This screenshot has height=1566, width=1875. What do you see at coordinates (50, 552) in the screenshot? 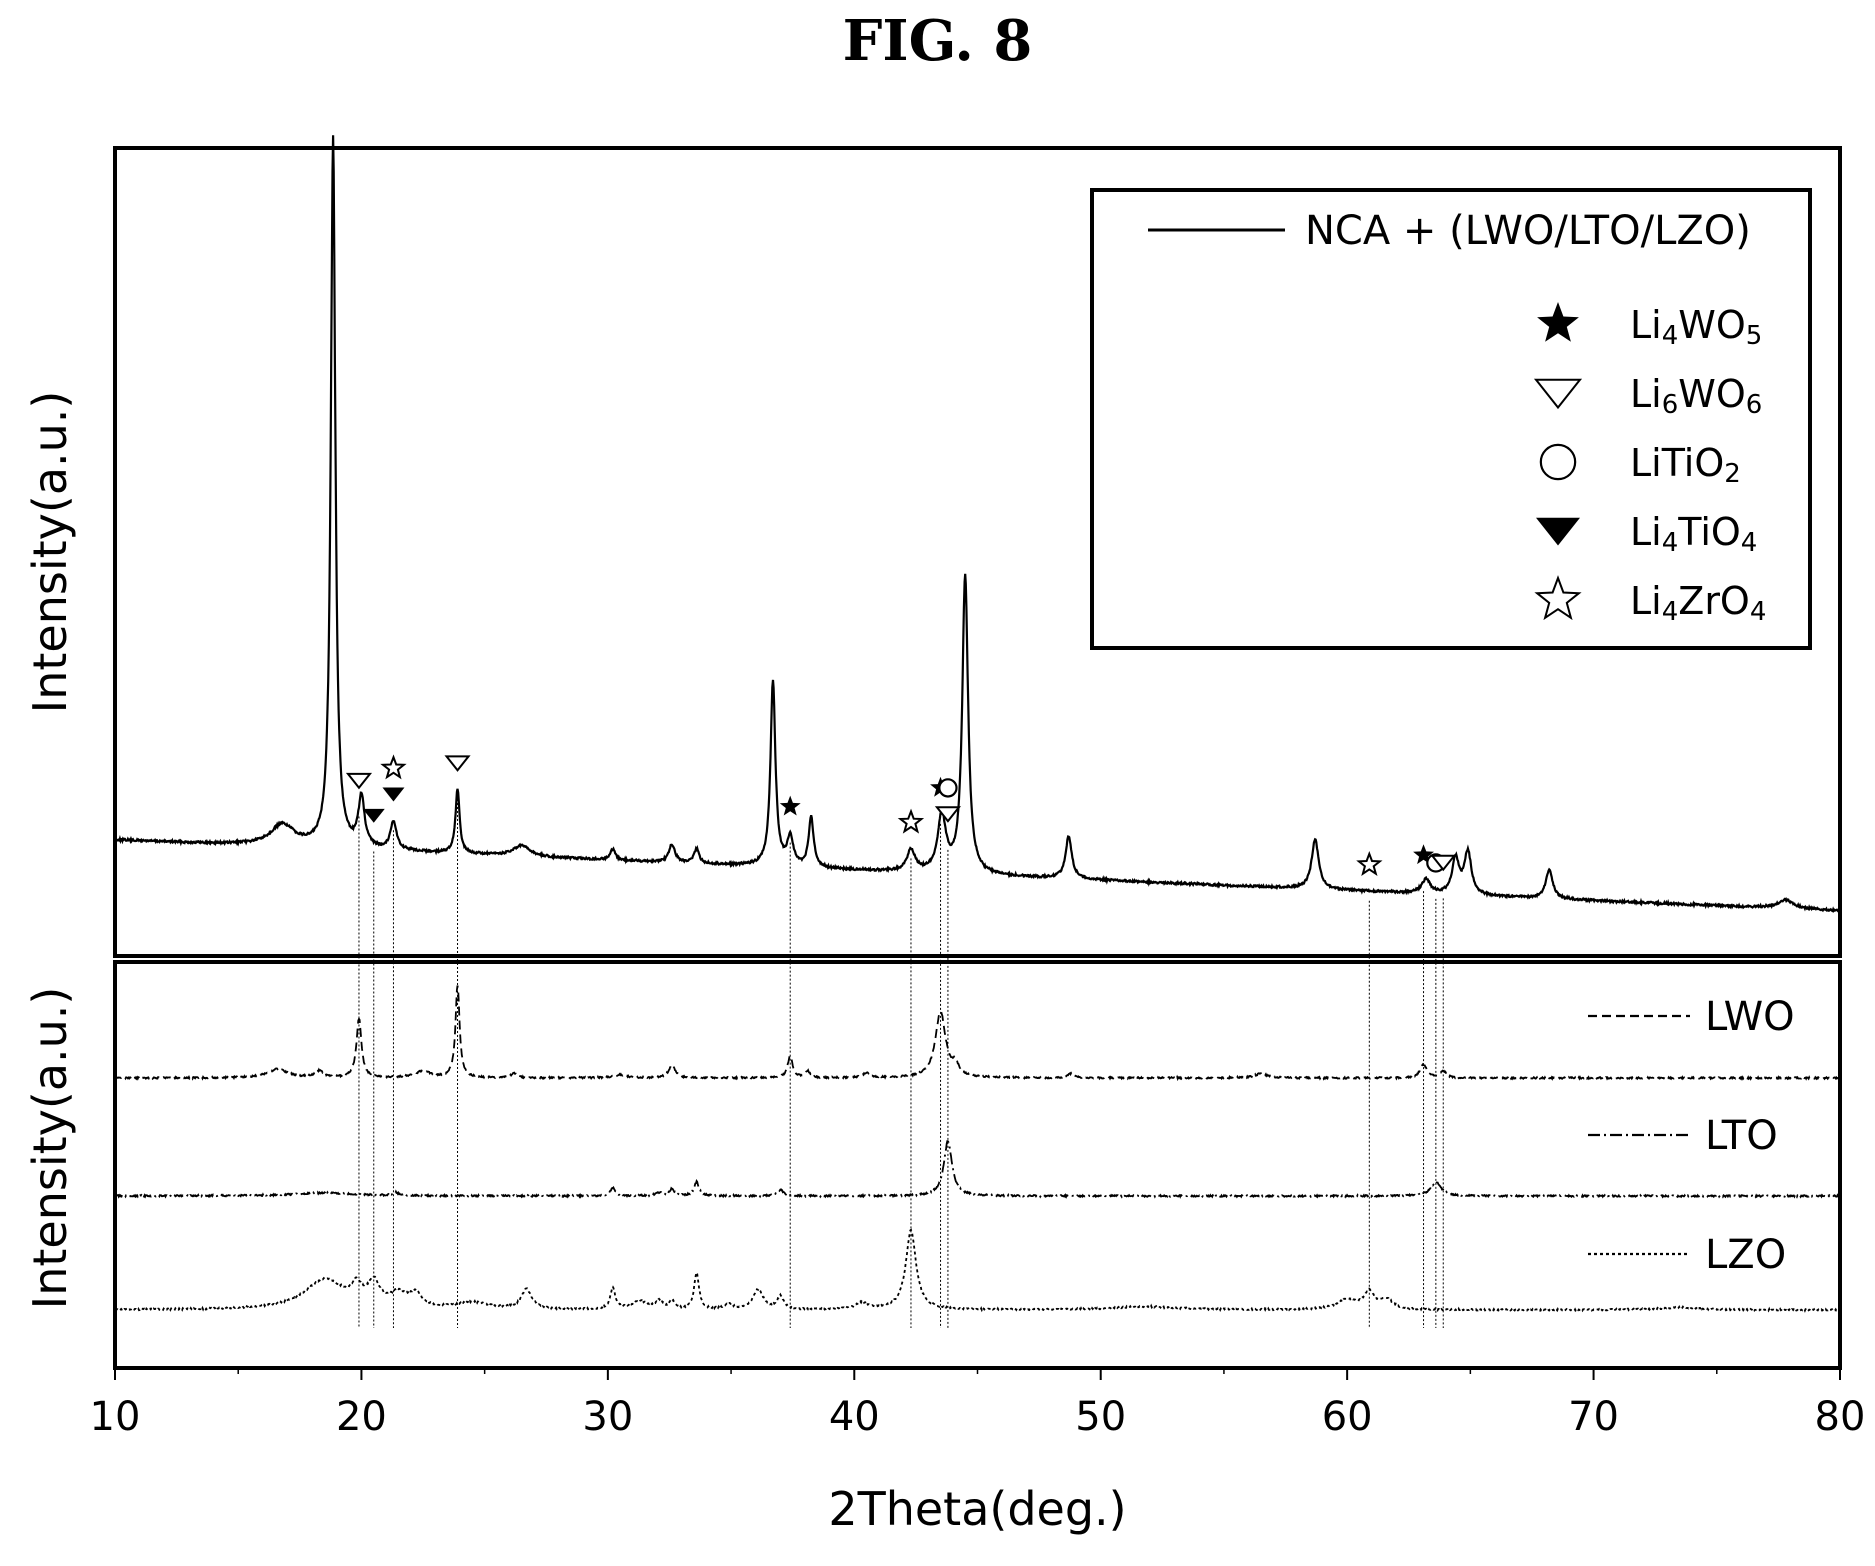
I see `y-axis-title-top: Intensity(a.u.)` at bounding box center [50, 552].